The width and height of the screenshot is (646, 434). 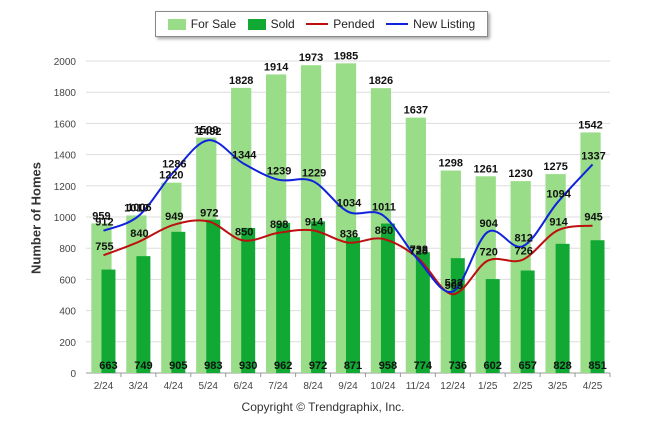 I want to click on data-label-new-listing: 1492, so click(x=209, y=132).